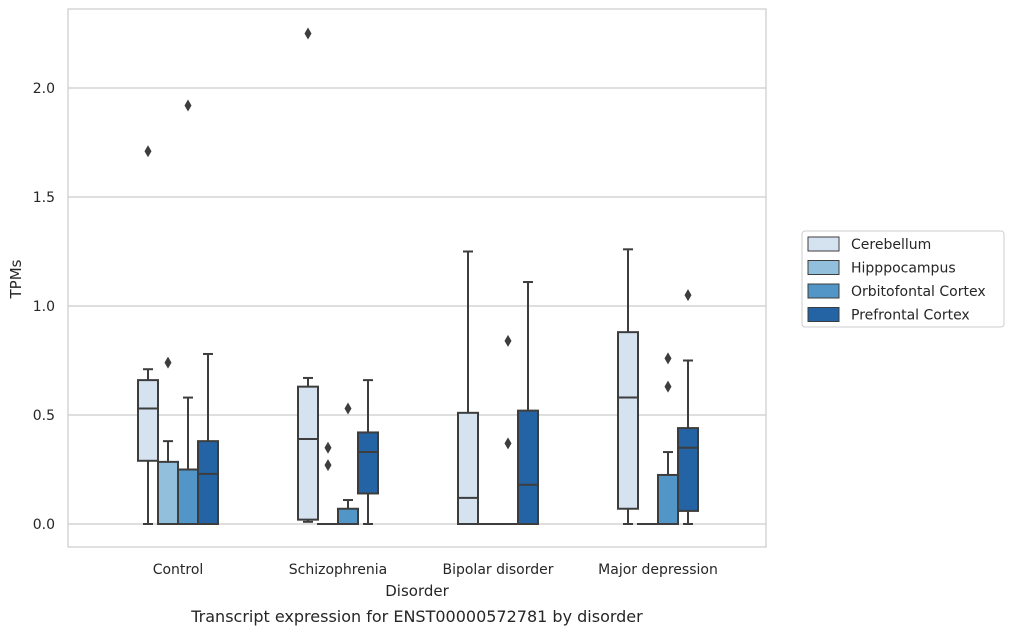 Image resolution: width=1014 pixels, height=638 pixels. What do you see at coordinates (44, 416) in the screenshot?
I see `y-tick-label: 0.5` at bounding box center [44, 416].